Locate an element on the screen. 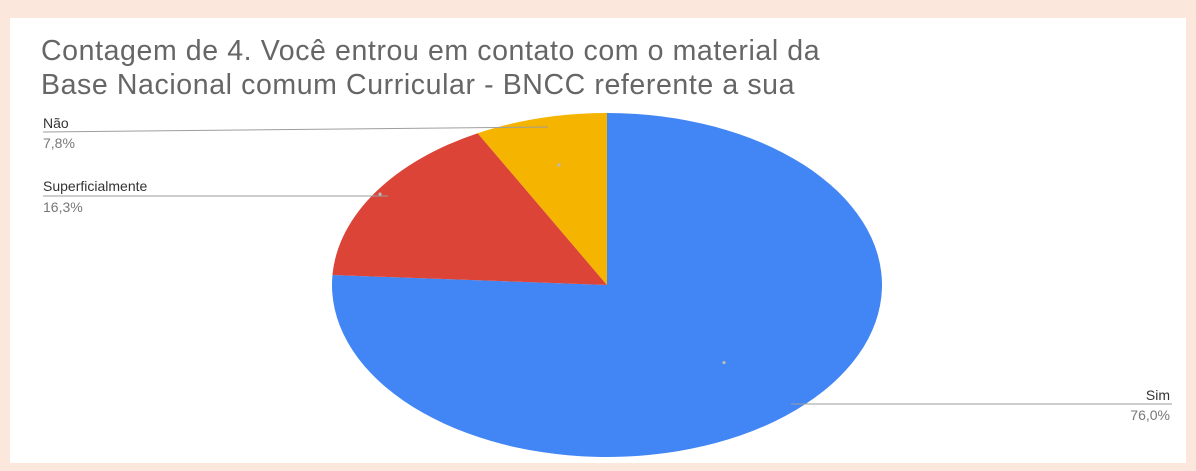 This screenshot has height=471, width=1196. slice-label: Não is located at coordinates (56, 123).